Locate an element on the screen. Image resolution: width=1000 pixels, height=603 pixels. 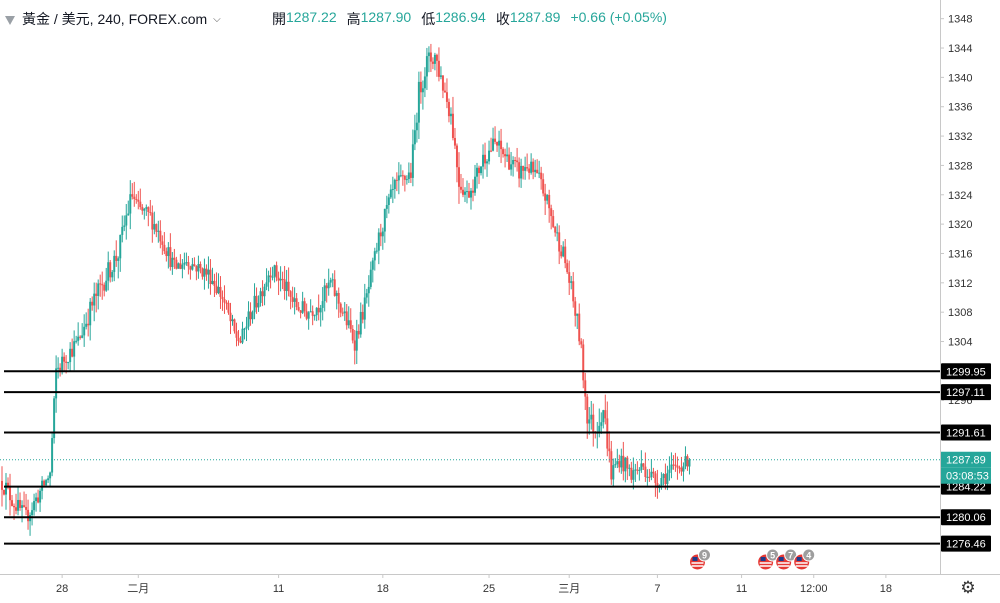
event-marker: 9 is located at coordinates (699, 559).